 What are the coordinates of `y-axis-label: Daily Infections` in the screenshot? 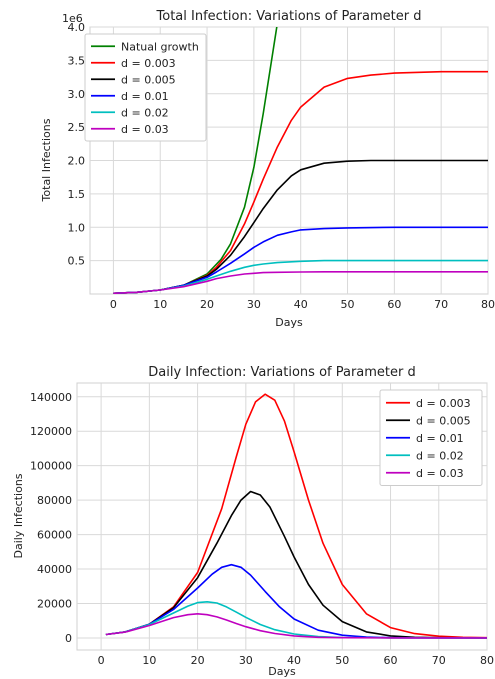 It's located at (18, 515).